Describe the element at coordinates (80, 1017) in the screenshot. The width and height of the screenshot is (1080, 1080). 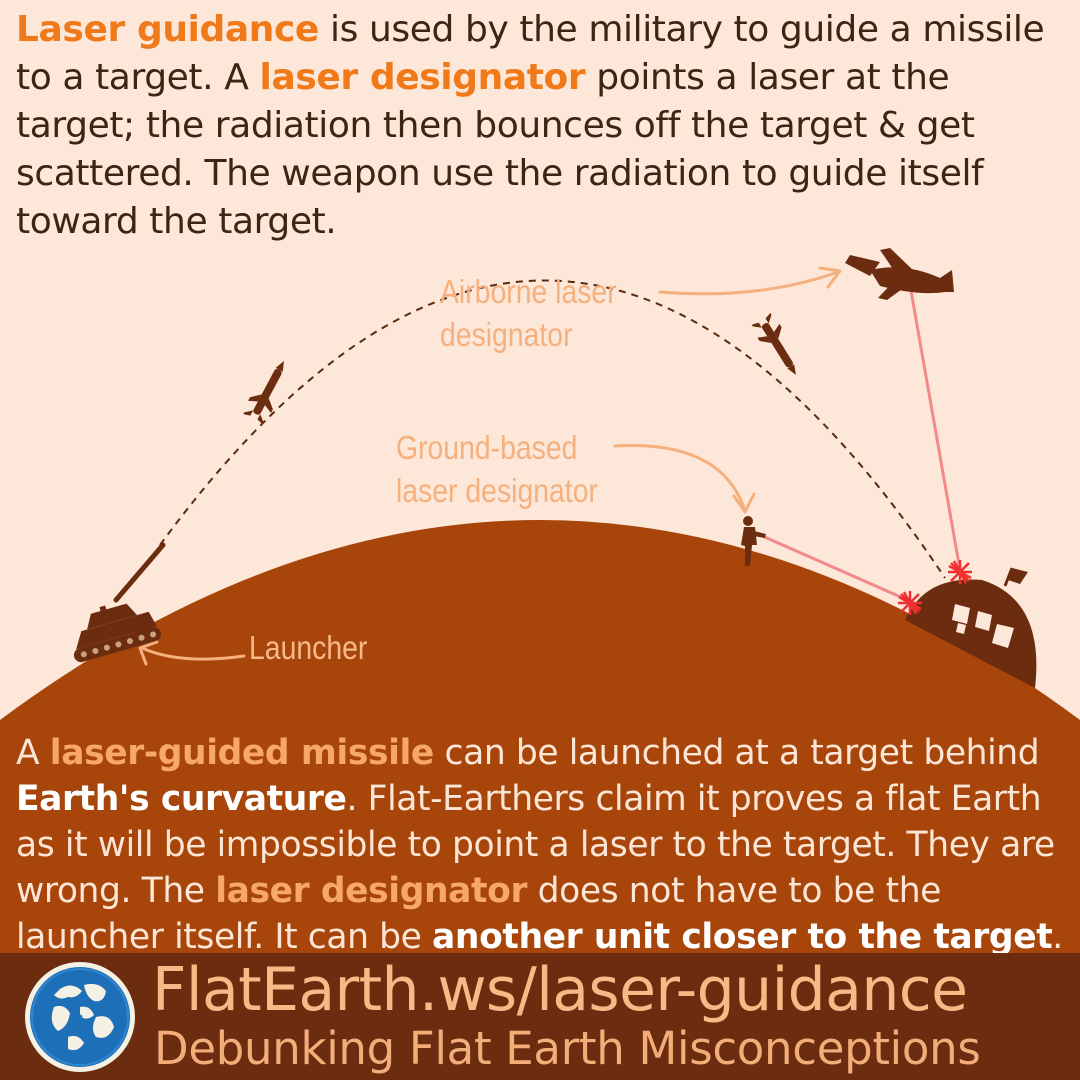
I see `flat-earth-globe-logo` at that location.